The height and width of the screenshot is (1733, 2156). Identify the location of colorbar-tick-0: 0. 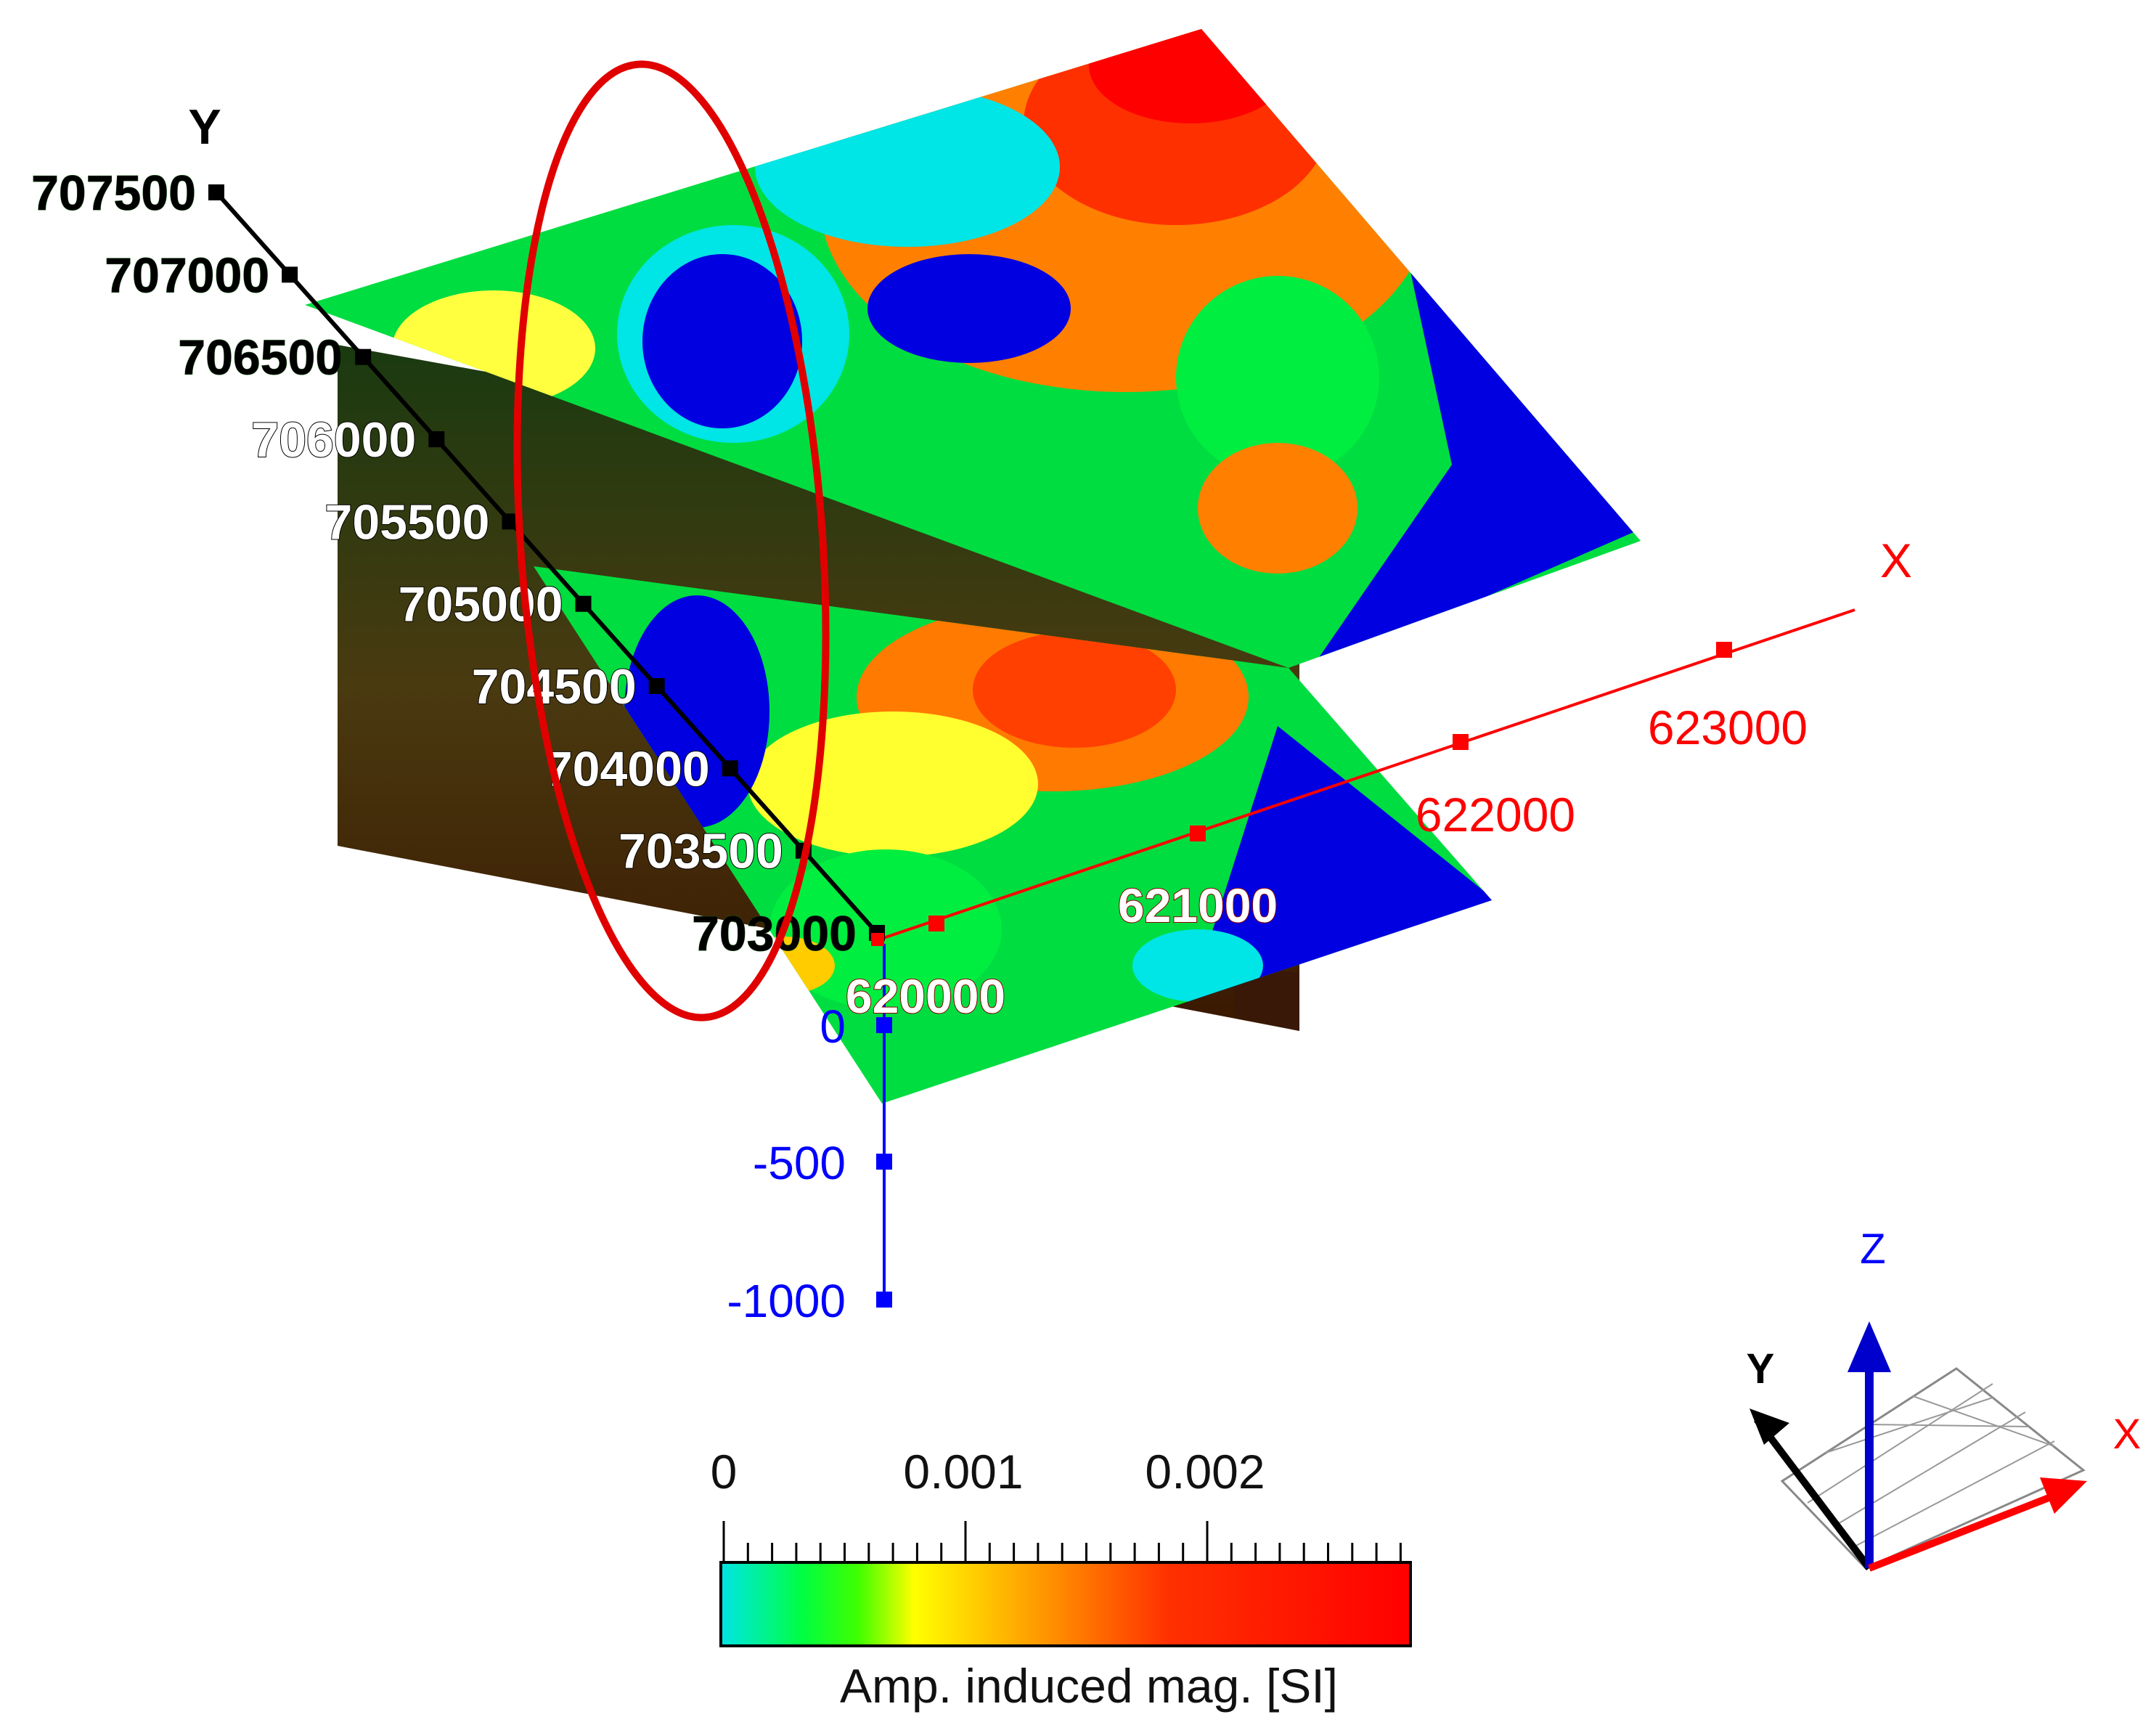
(725, 1471).